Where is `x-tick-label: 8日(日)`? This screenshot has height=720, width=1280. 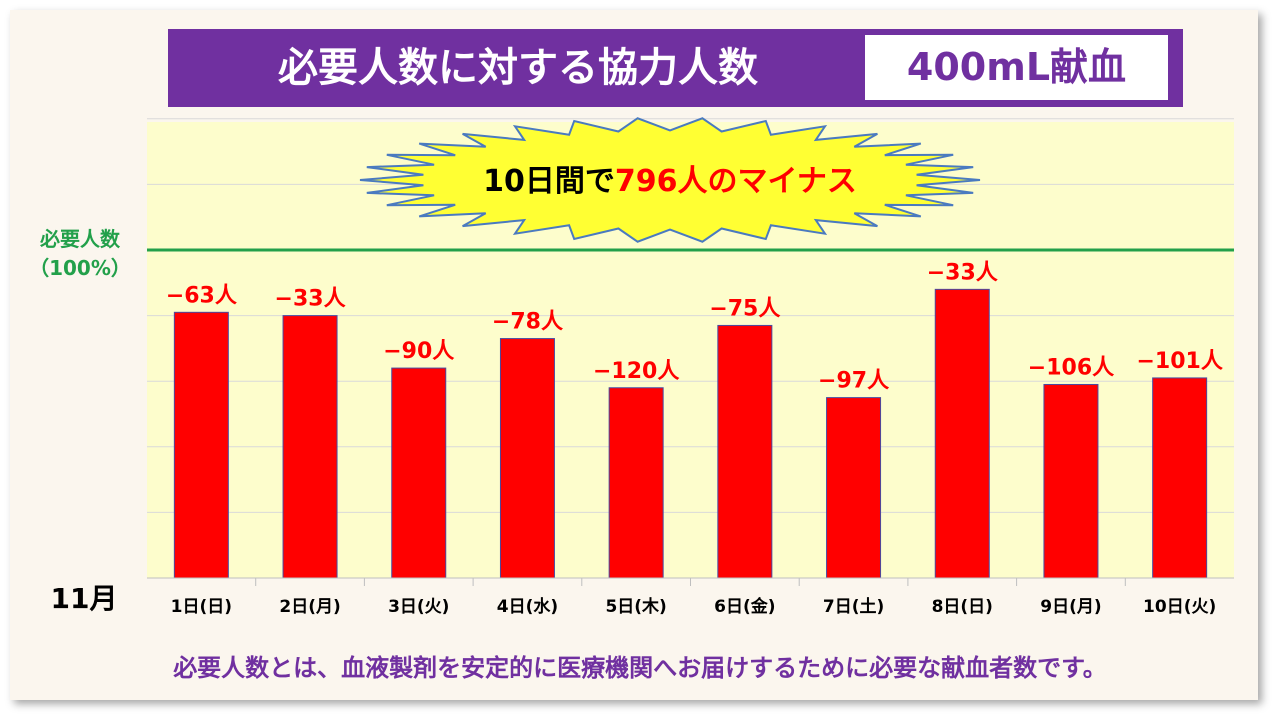
x-tick-label: 8日(日) is located at coordinates (962, 607).